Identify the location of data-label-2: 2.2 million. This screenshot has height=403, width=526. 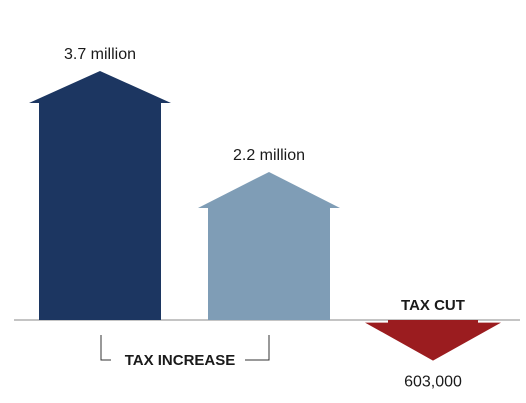
(269, 155).